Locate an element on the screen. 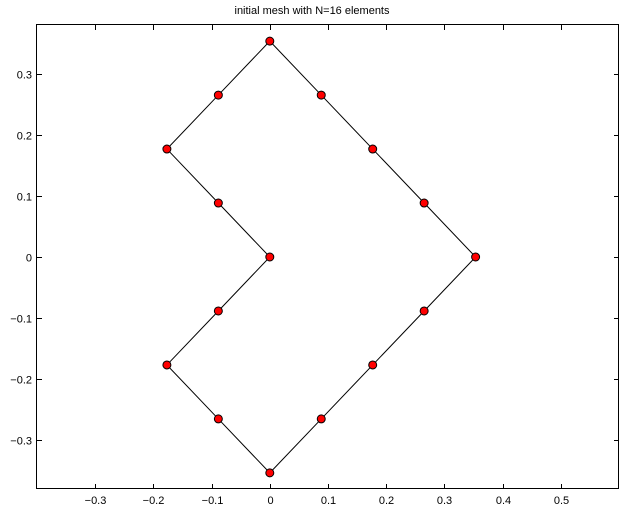 This screenshot has width=623, height=509. y-tick-label: 0.2 is located at coordinates (24, 137).